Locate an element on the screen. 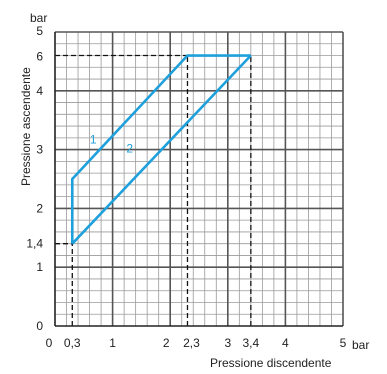 The height and width of the screenshot is (374, 387). y-tick-label: 2 is located at coordinates (39, 208).